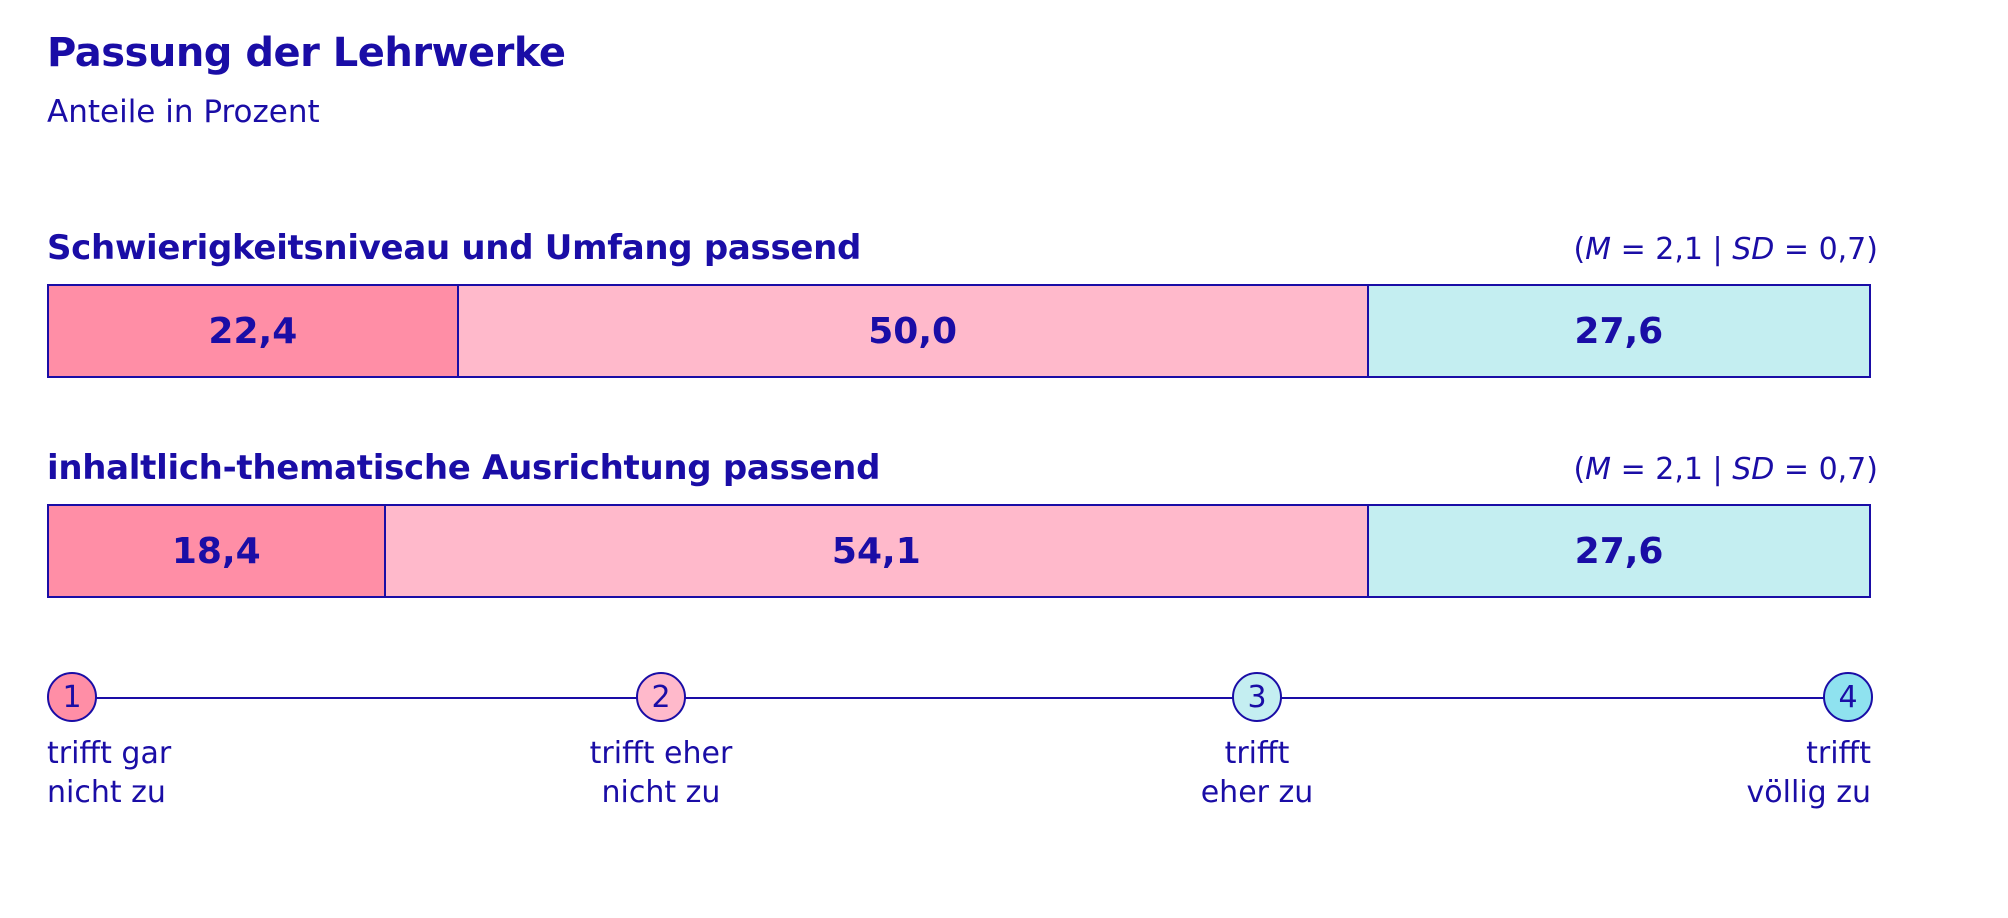 The width and height of the screenshot is (2008, 918). I want to click on scale-label-3: trifft eher zu, so click(1257, 773).